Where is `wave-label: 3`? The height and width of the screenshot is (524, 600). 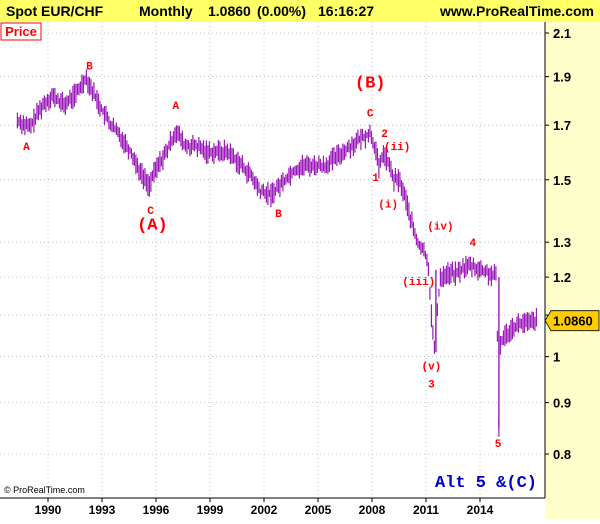 wave-label: 3 is located at coordinates (431, 386).